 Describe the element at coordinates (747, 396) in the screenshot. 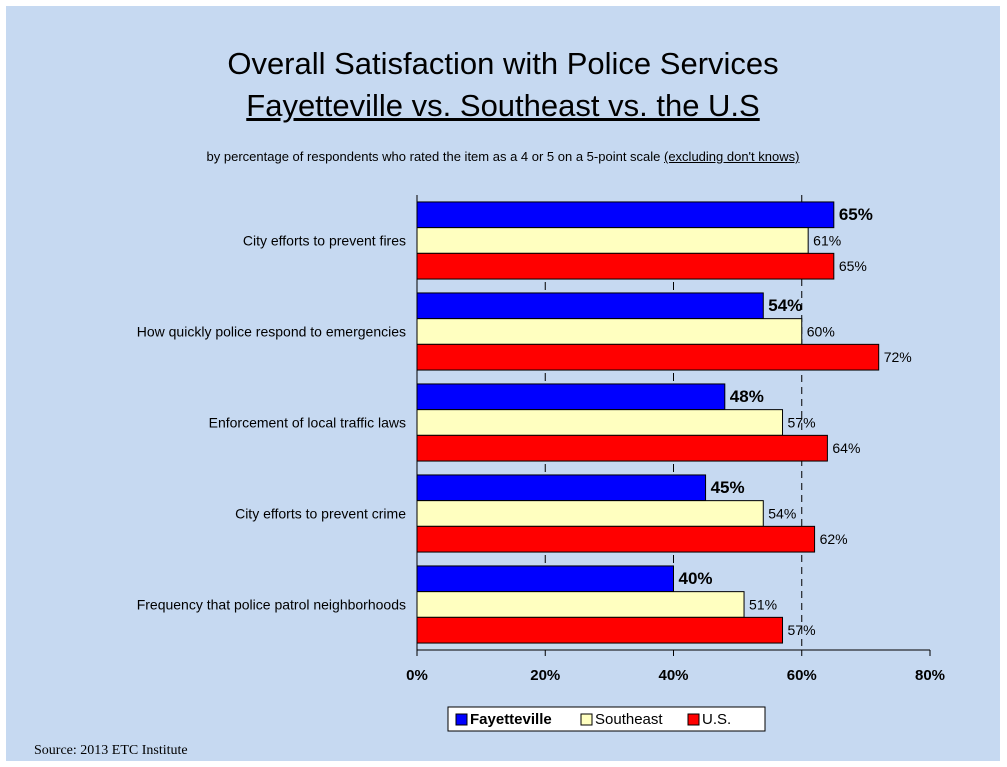

I see `data-label: 48%` at that location.